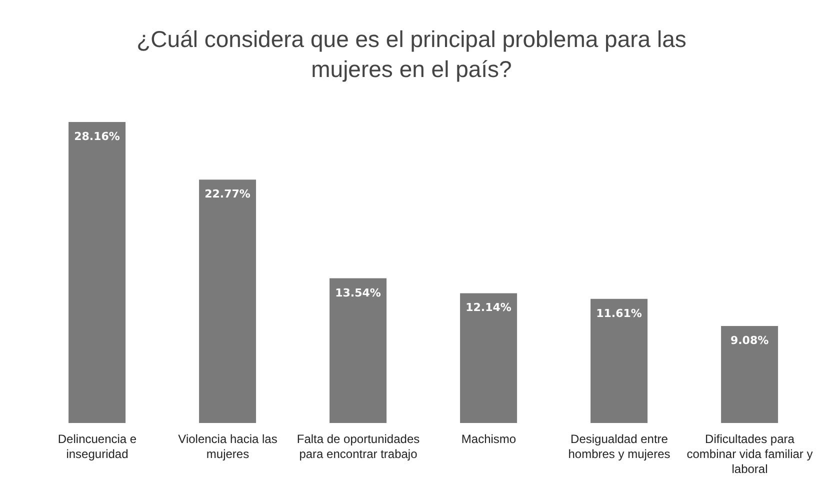 The image size is (823, 481). I want to click on x-tick-label: Violencia hacia las mujeres, so click(228, 446).